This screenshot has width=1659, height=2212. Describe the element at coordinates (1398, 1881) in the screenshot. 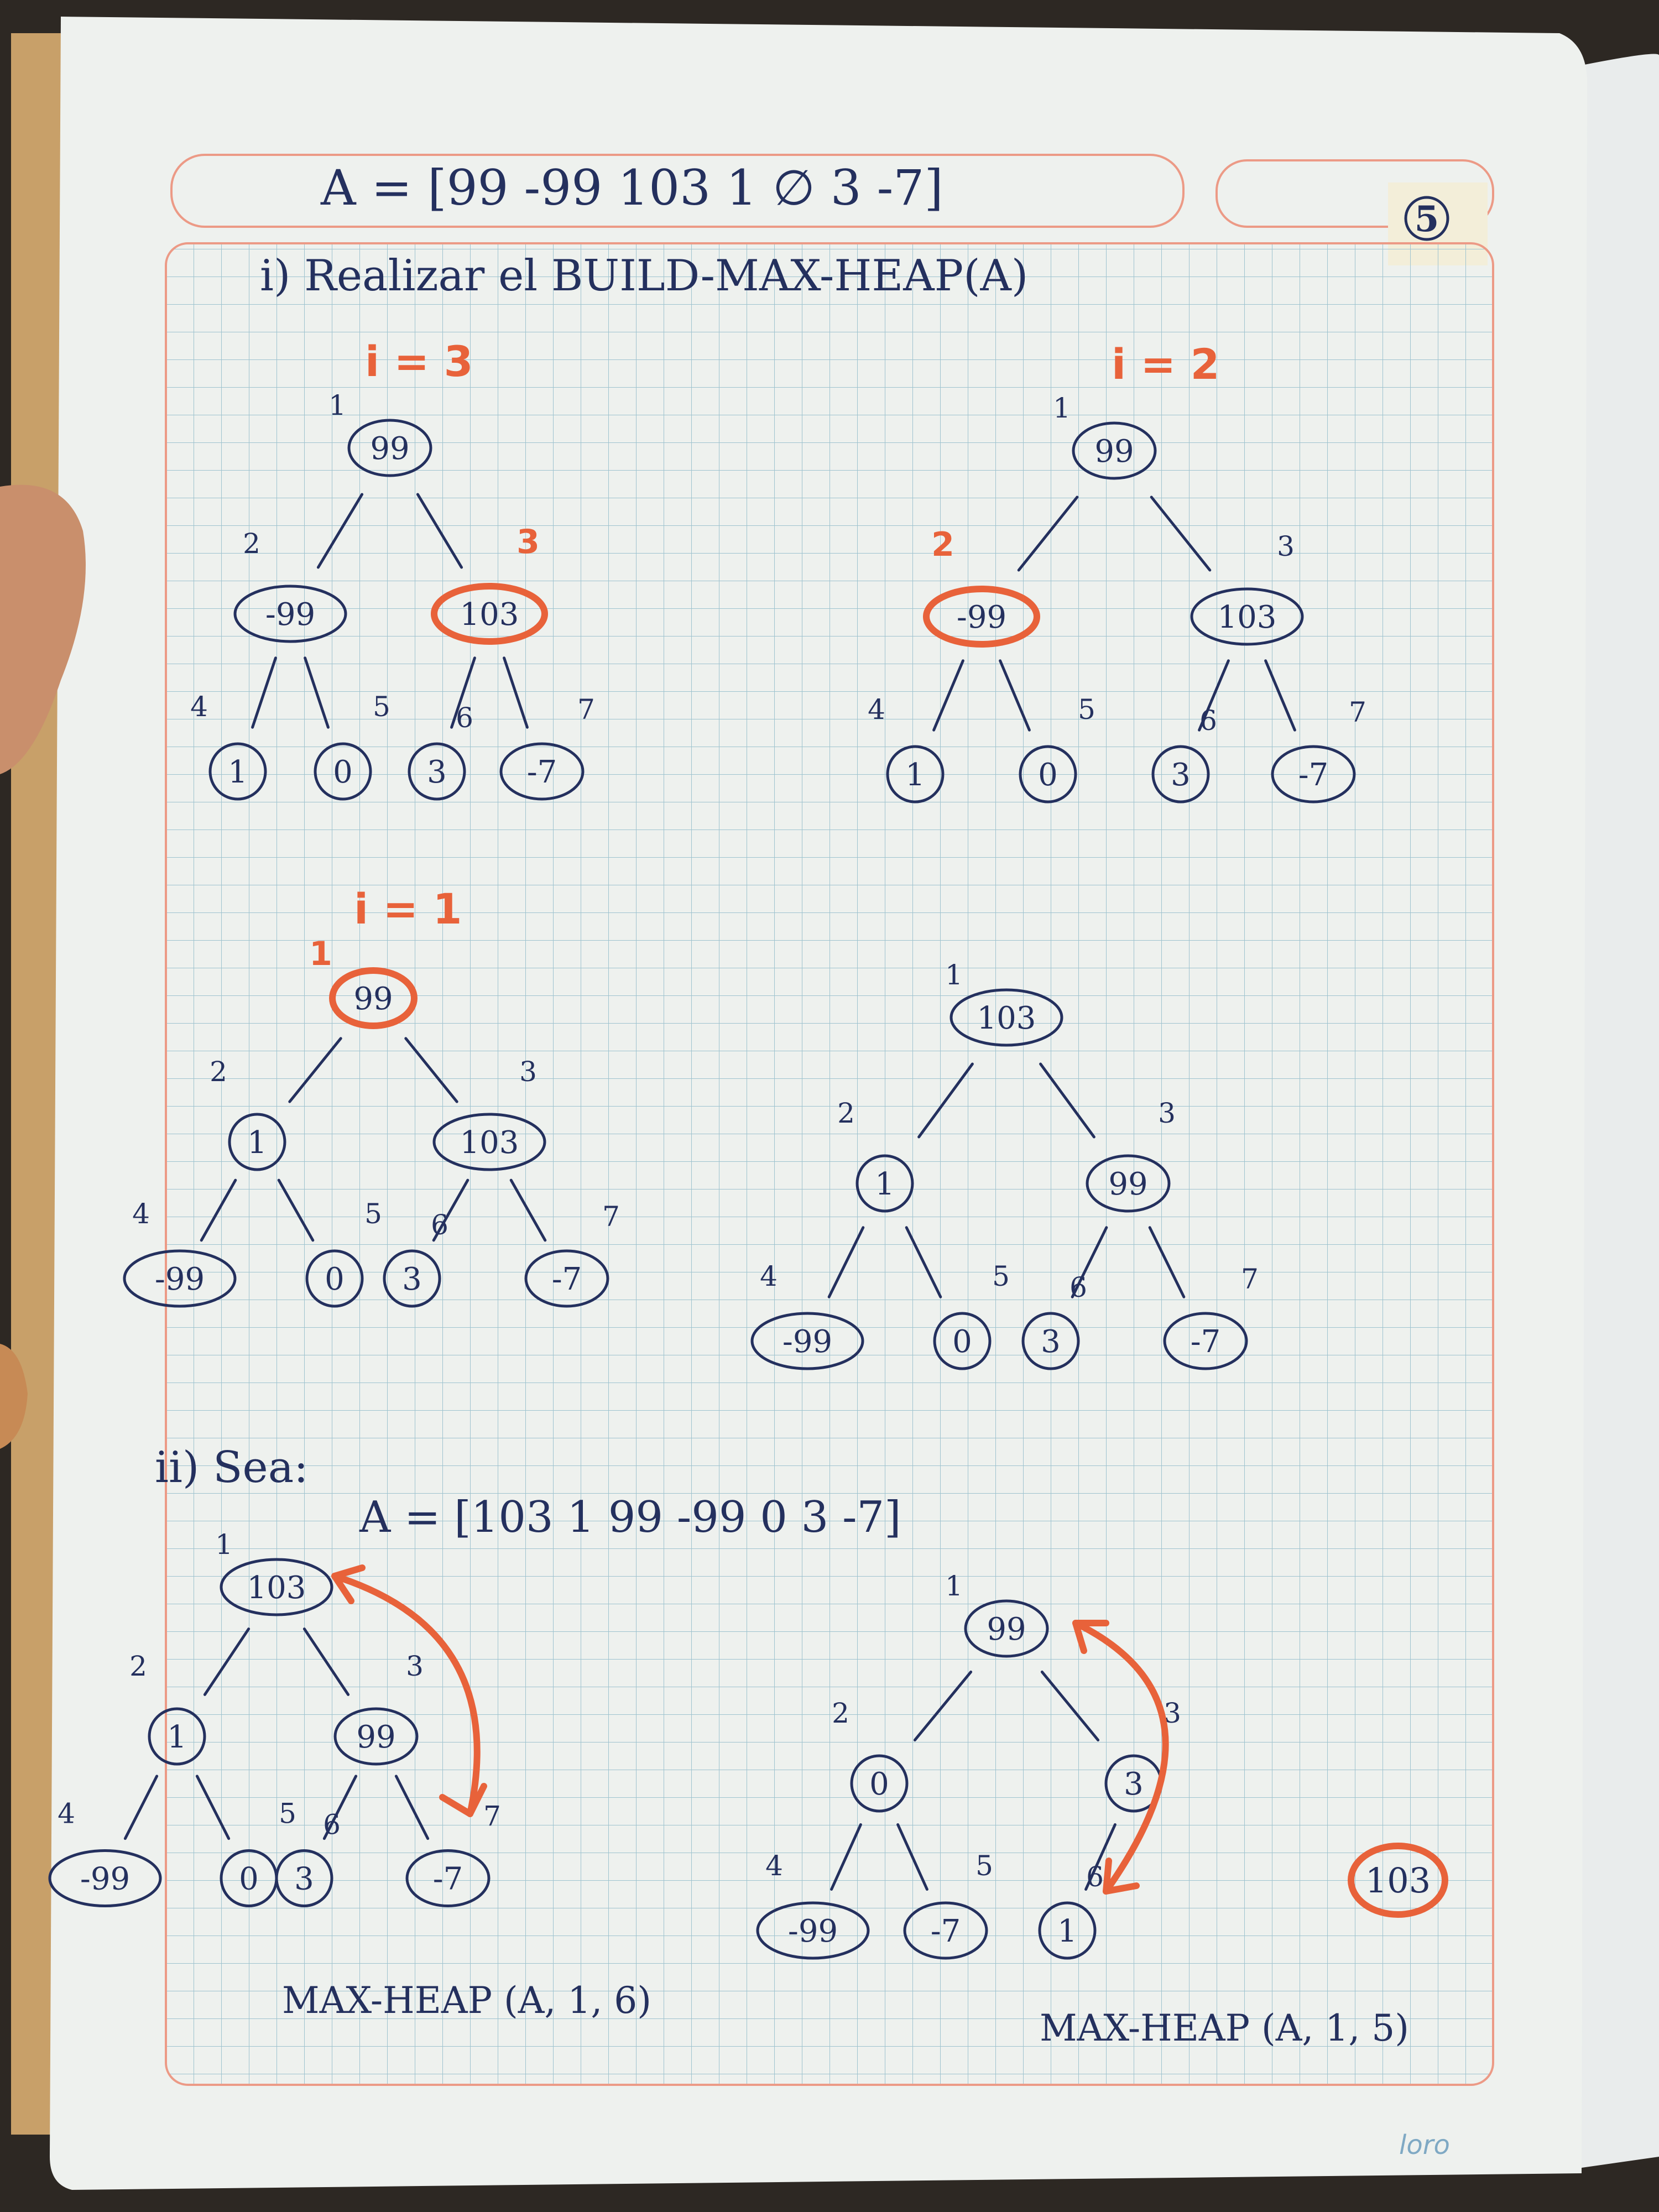

I see `extracted-value-circle` at that location.